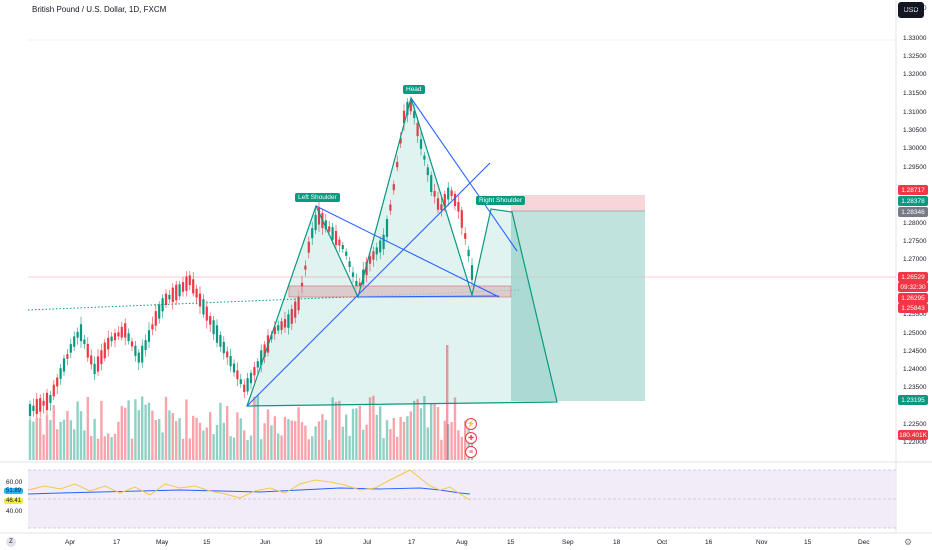 Image resolution: width=932 pixels, height=550 pixels. Describe the element at coordinates (117, 542) in the screenshot. I see `time-tick: 17` at that location.